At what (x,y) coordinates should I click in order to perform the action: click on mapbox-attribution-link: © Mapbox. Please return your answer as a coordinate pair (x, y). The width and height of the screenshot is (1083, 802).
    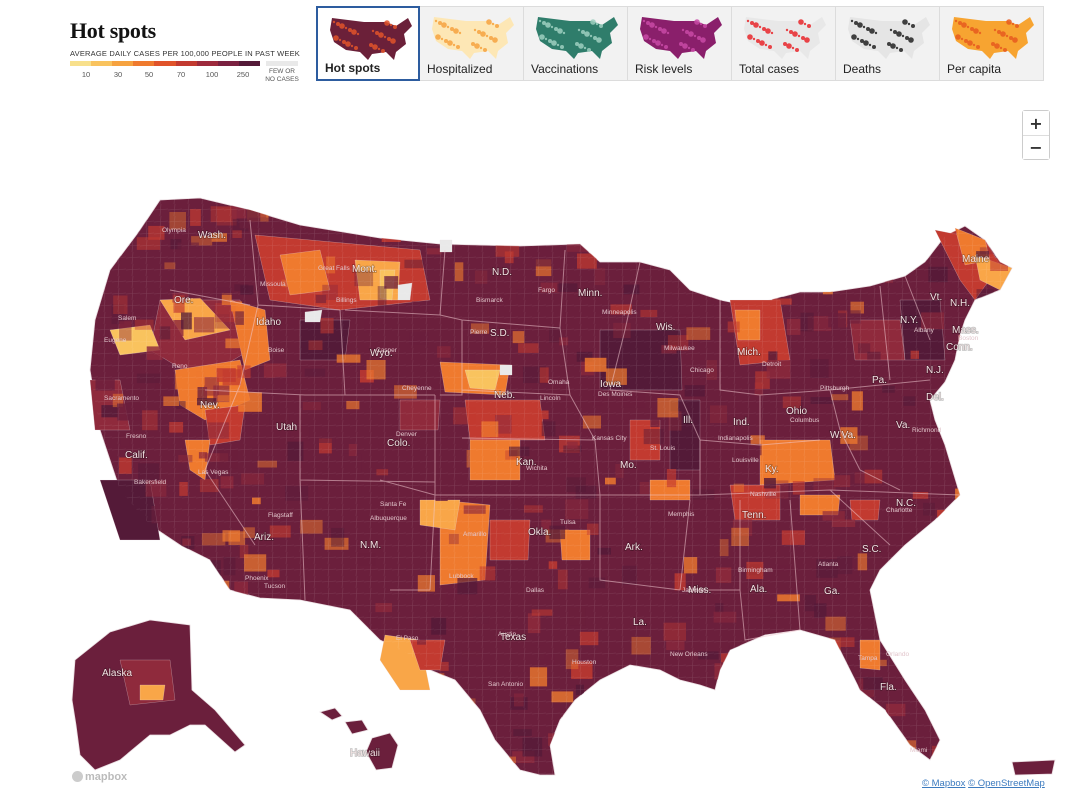
    Looking at the image, I should click on (944, 783).